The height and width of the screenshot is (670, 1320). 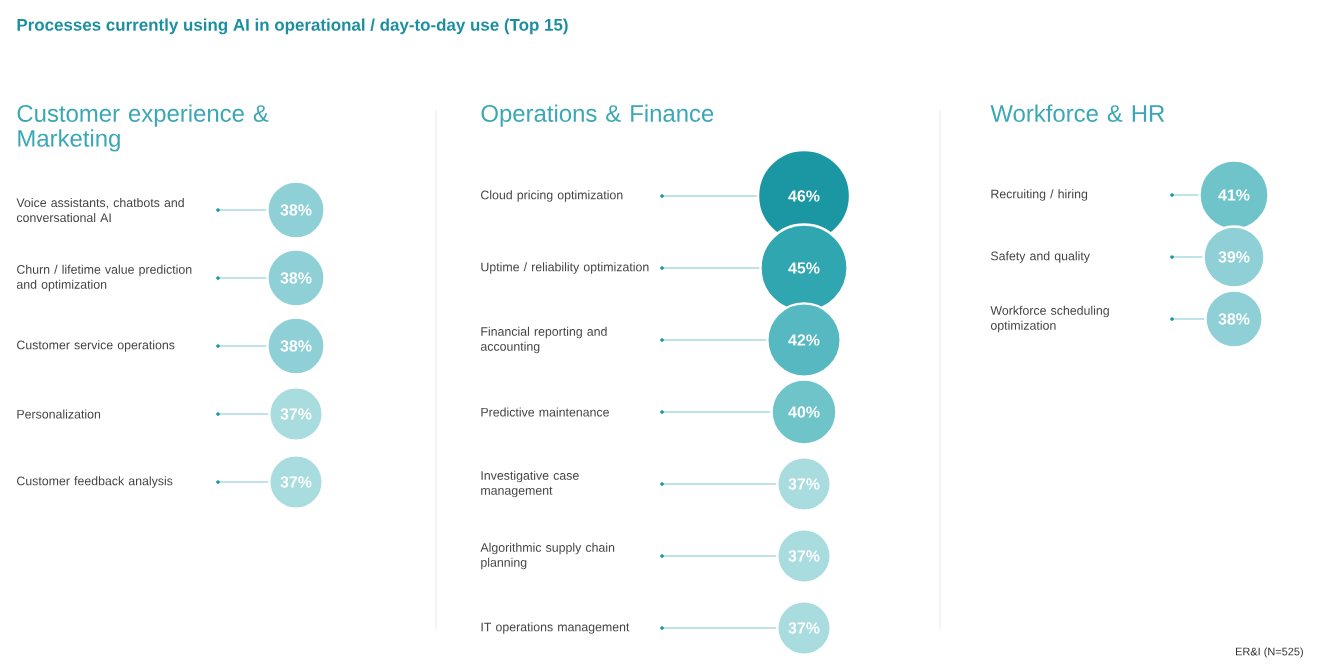 I want to click on text: Processes currently using AI in operational / day-to-day use (Top 15), so click(x=292, y=26).